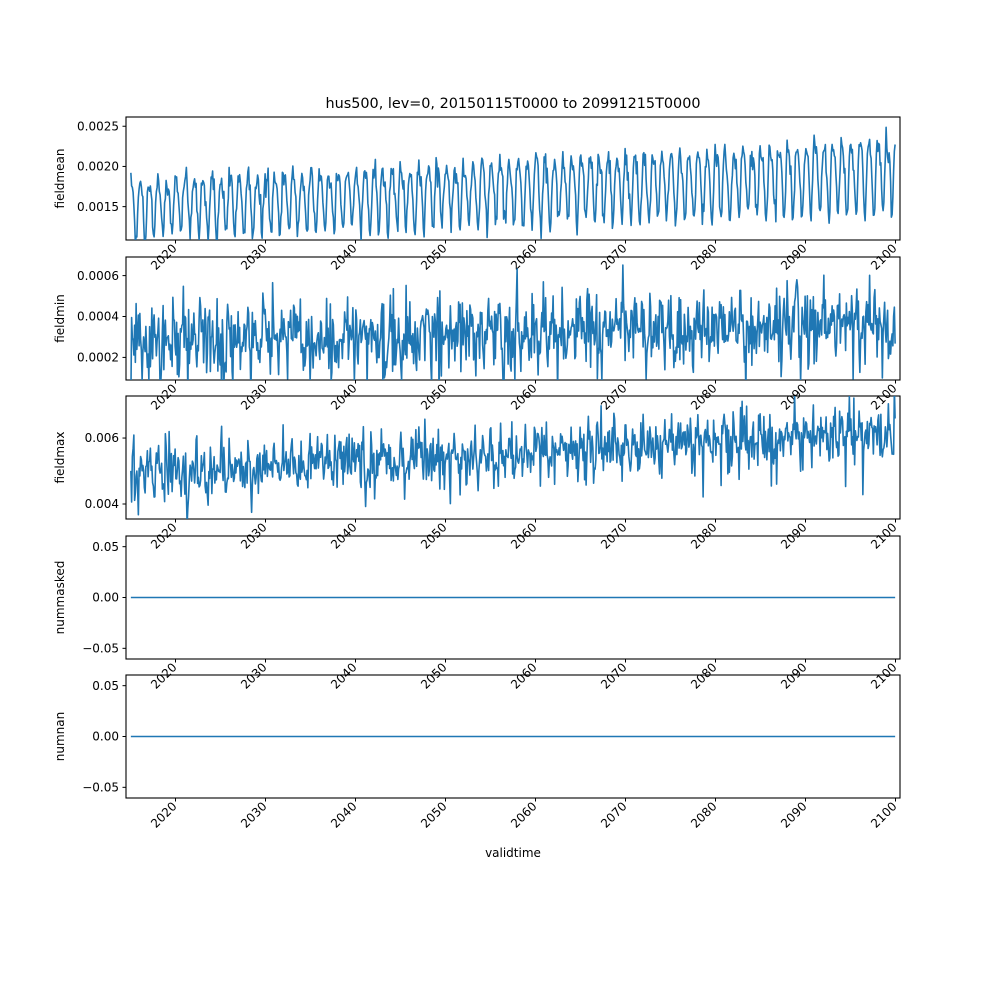 The height and width of the screenshot is (1000, 1000). I want to click on y-axis-label-numnan: numnan, so click(60, 736).